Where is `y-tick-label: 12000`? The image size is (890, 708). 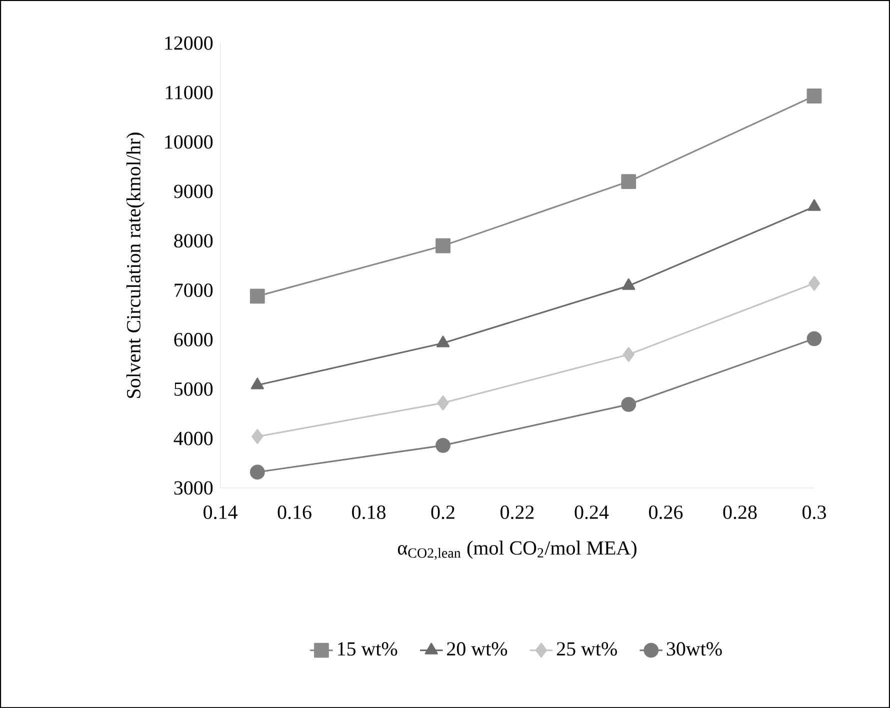
y-tick-label: 12000 is located at coordinates (189, 43).